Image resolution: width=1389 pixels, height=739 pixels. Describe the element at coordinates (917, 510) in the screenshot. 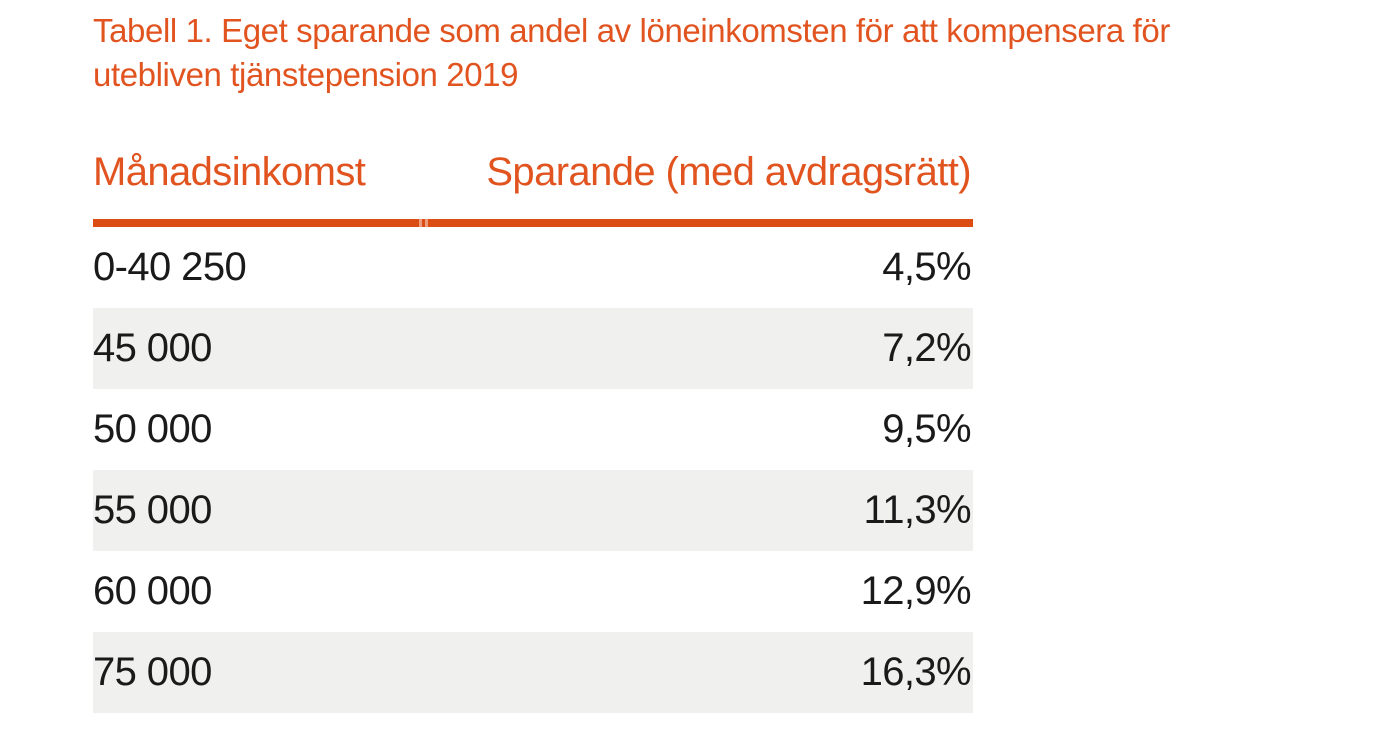

I see `saving-cell: 11,3%` at that location.